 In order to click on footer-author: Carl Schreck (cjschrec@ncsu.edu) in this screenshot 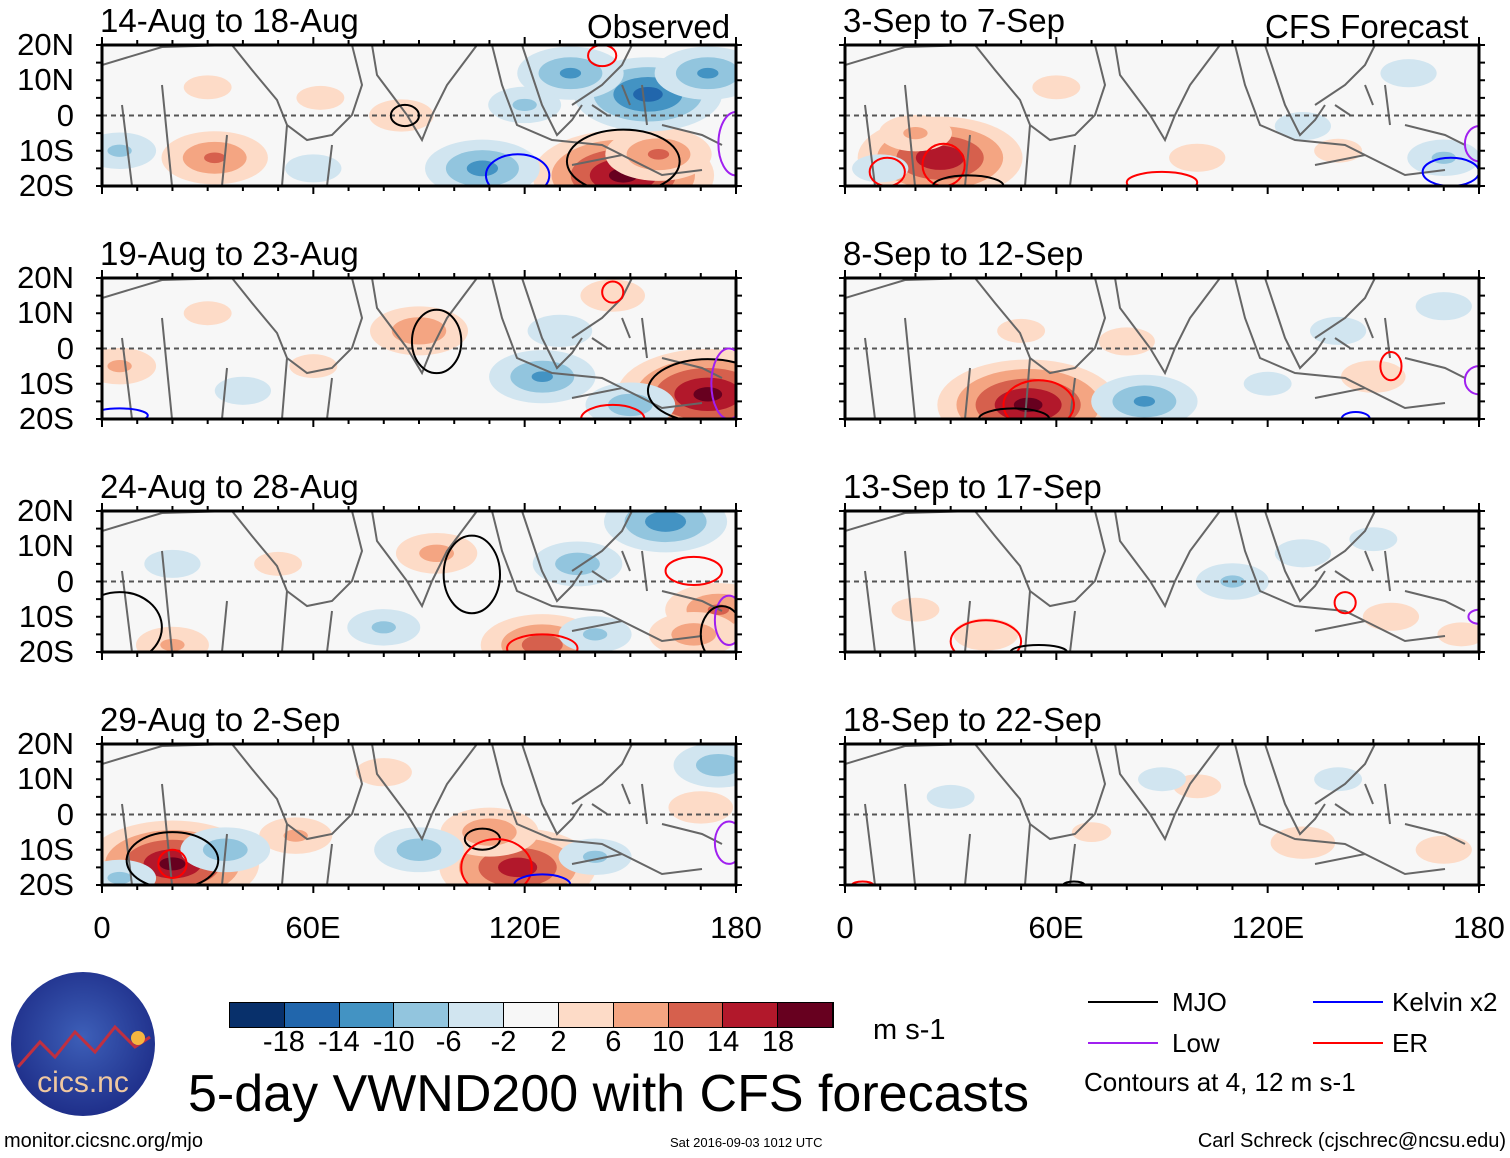, I will do `click(1351, 1141)`.